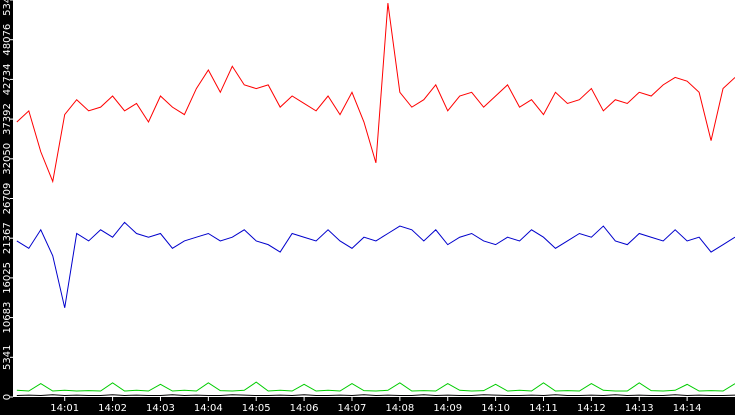 This screenshot has width=735, height=415. What do you see at coordinates (399, 408) in the screenshot?
I see `x-tick-label: 14:08` at bounding box center [399, 408].